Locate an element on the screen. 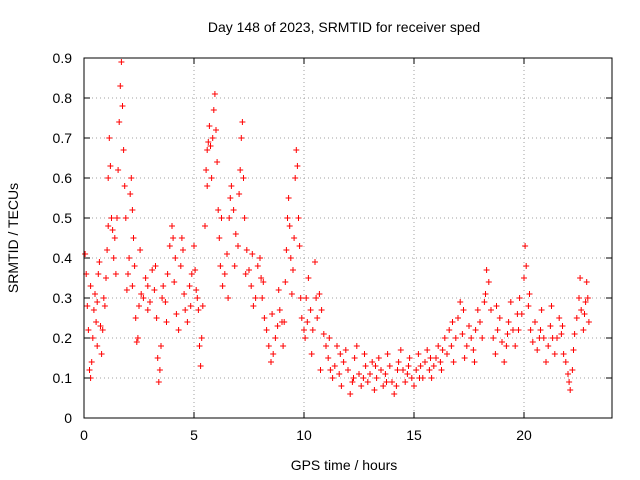 The height and width of the screenshot is (480, 640). y-tick-label: 0.4 is located at coordinates (63, 258).